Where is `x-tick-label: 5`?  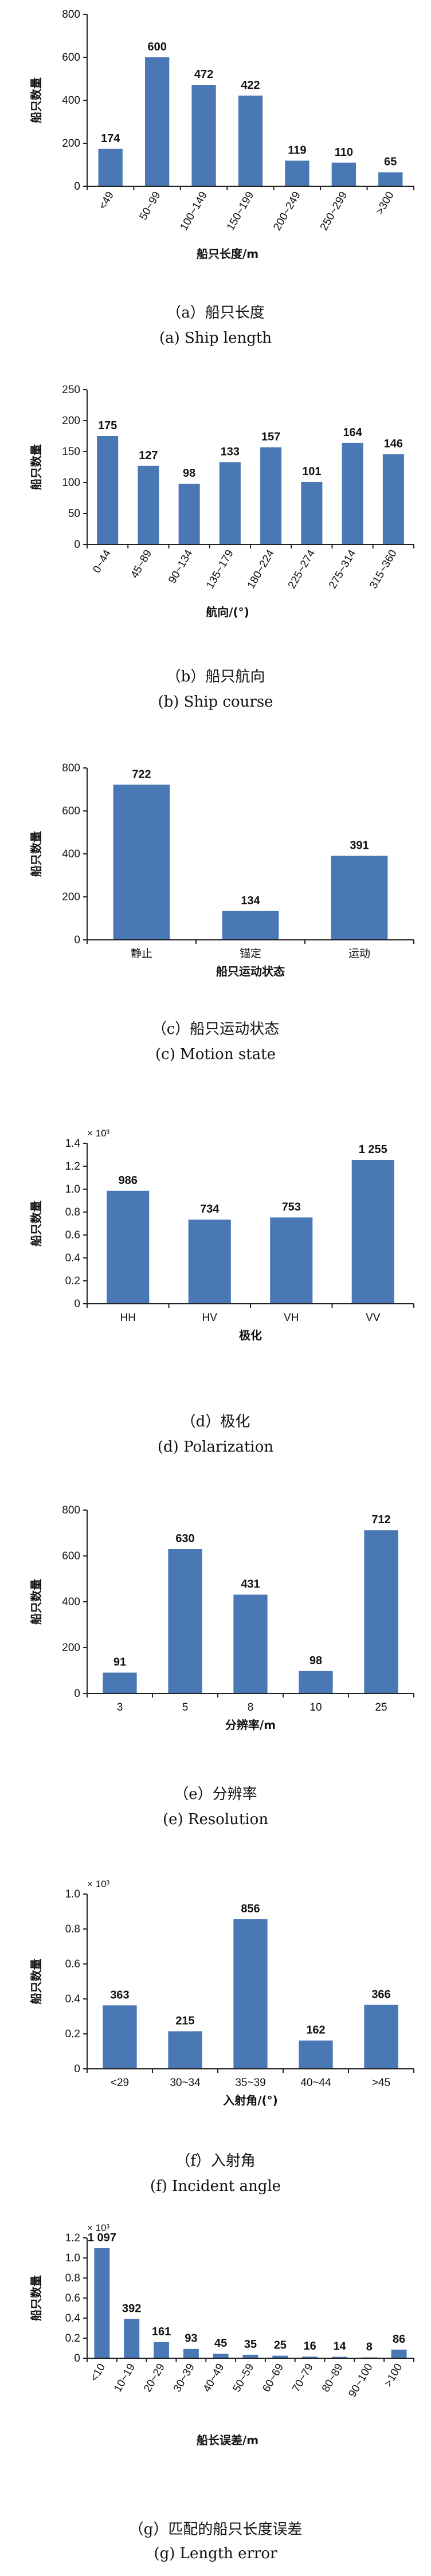 x-tick-label: 5 is located at coordinates (185, 1707).